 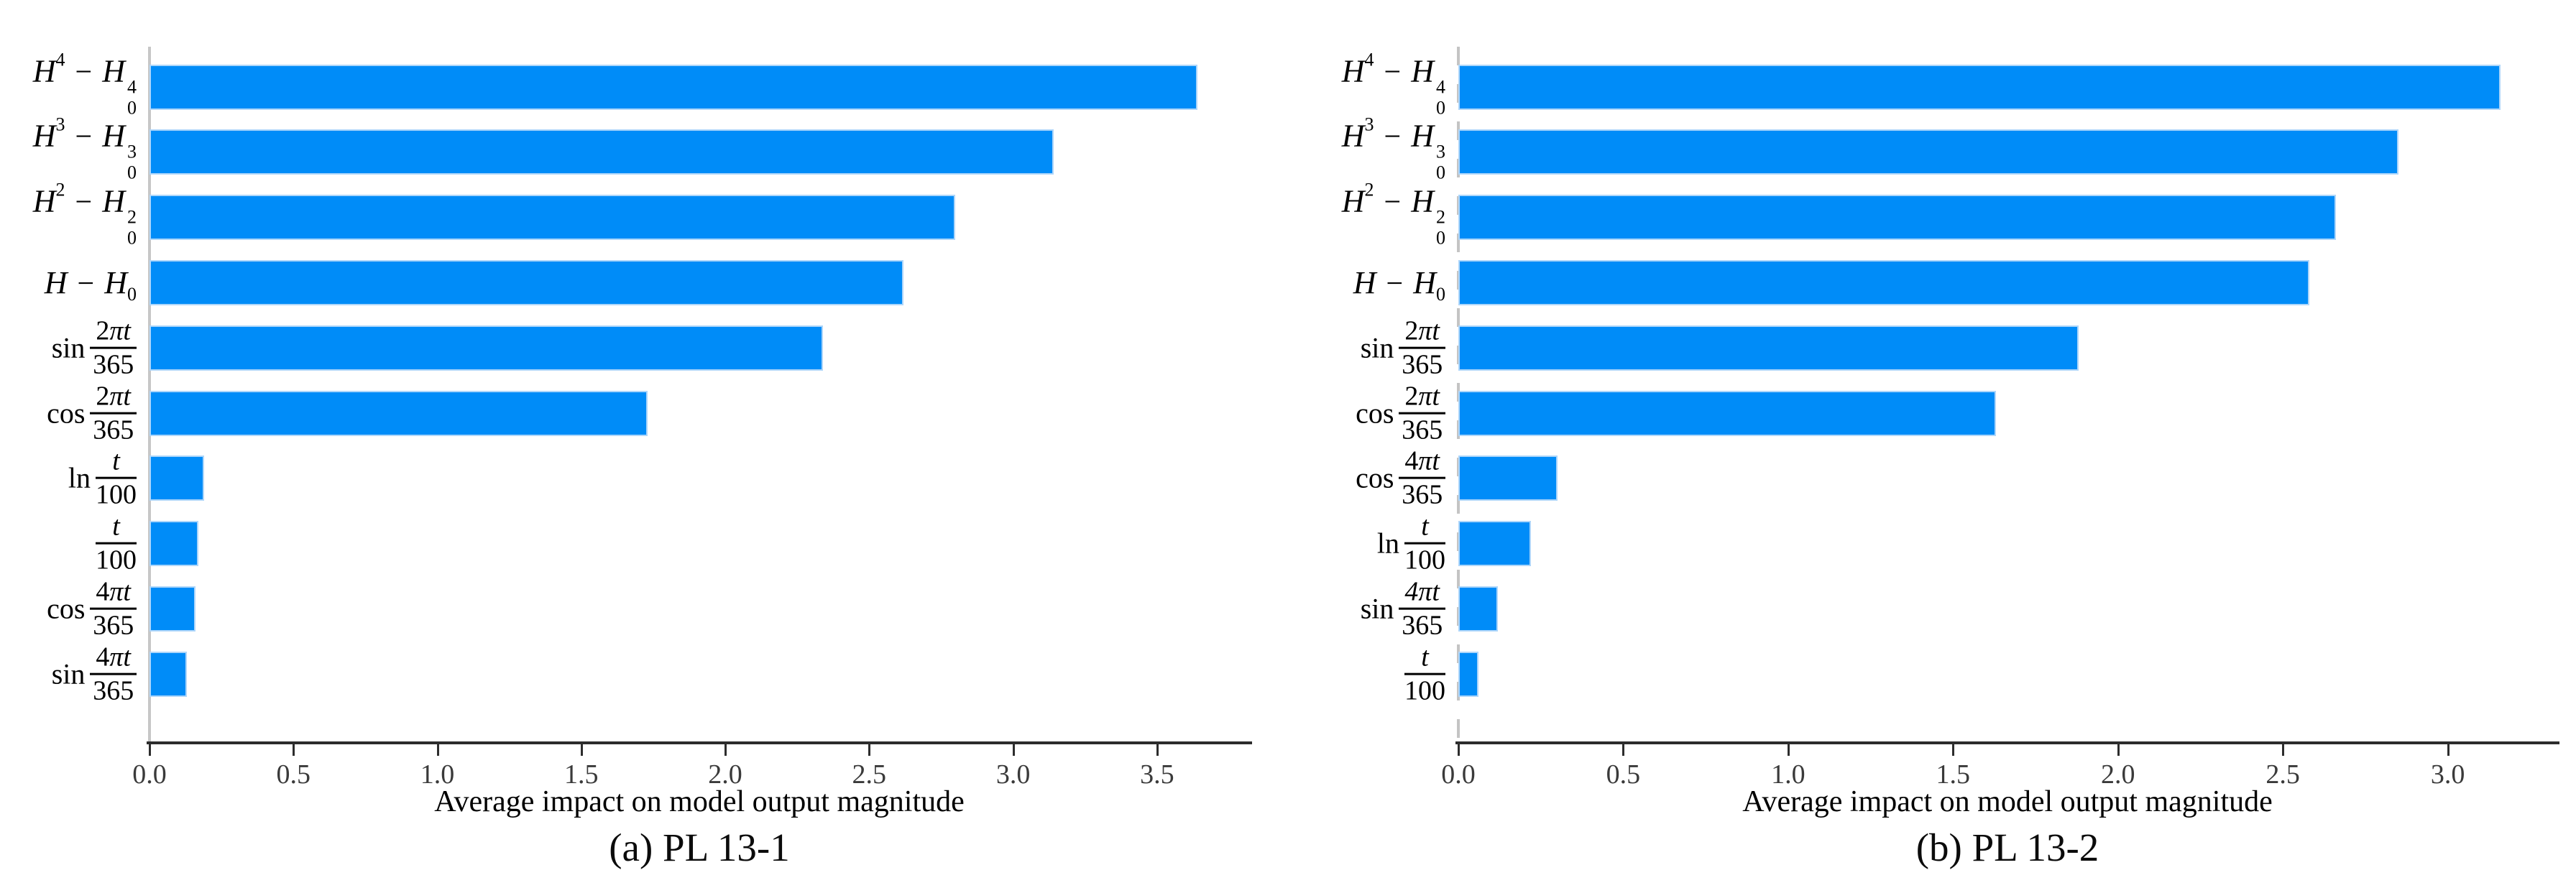 What do you see at coordinates (2007, 847) in the screenshot?
I see `subplot-caption: (b) PL 13-2` at bounding box center [2007, 847].